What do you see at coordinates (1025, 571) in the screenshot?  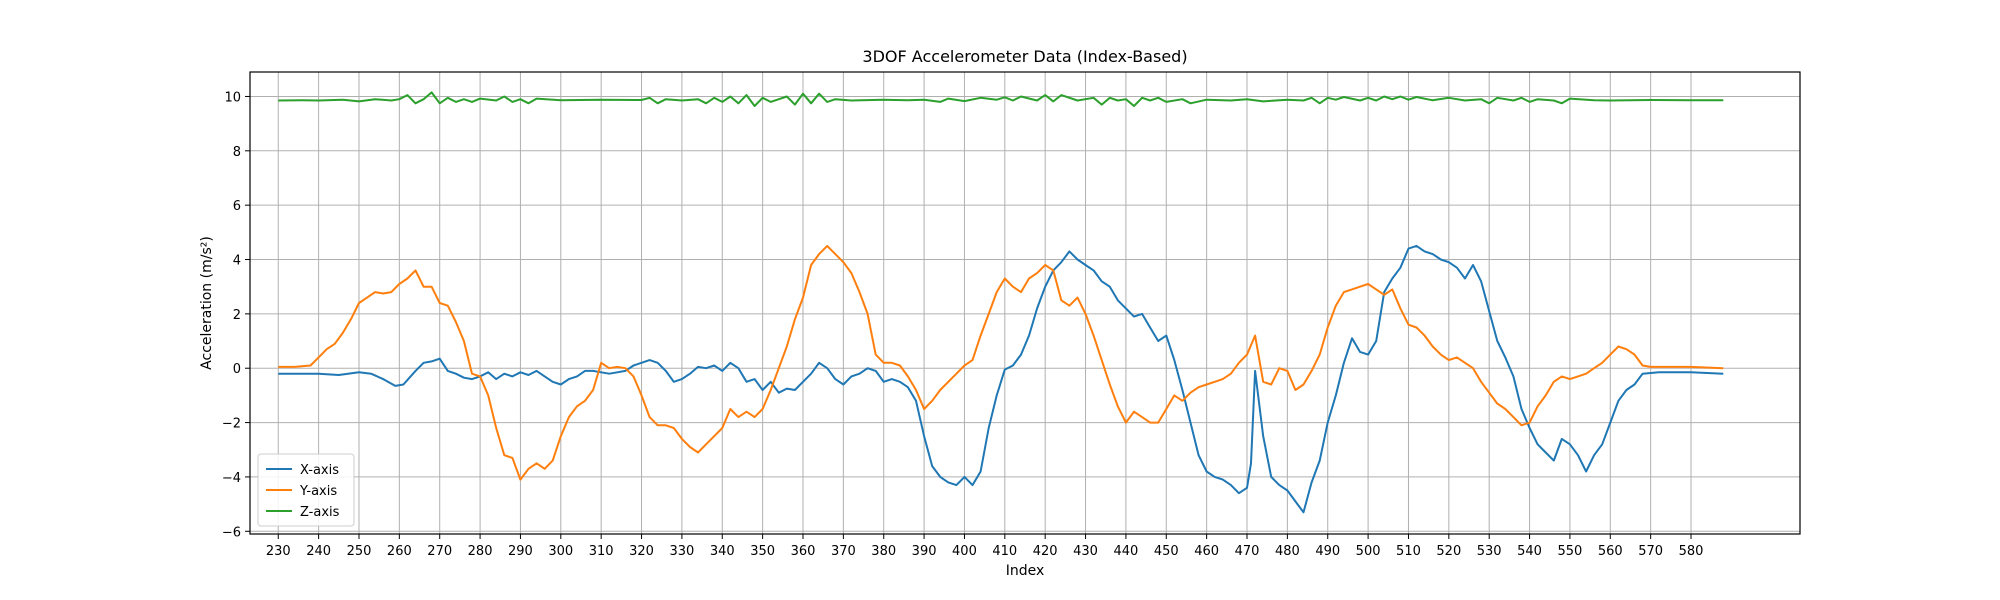 I see `x-axis-label: Index` at bounding box center [1025, 571].